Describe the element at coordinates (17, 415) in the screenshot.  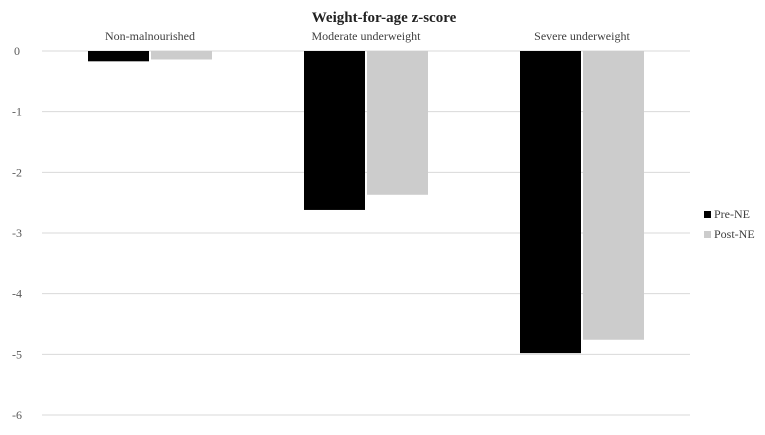
I see `y-tick-label: -6` at that location.